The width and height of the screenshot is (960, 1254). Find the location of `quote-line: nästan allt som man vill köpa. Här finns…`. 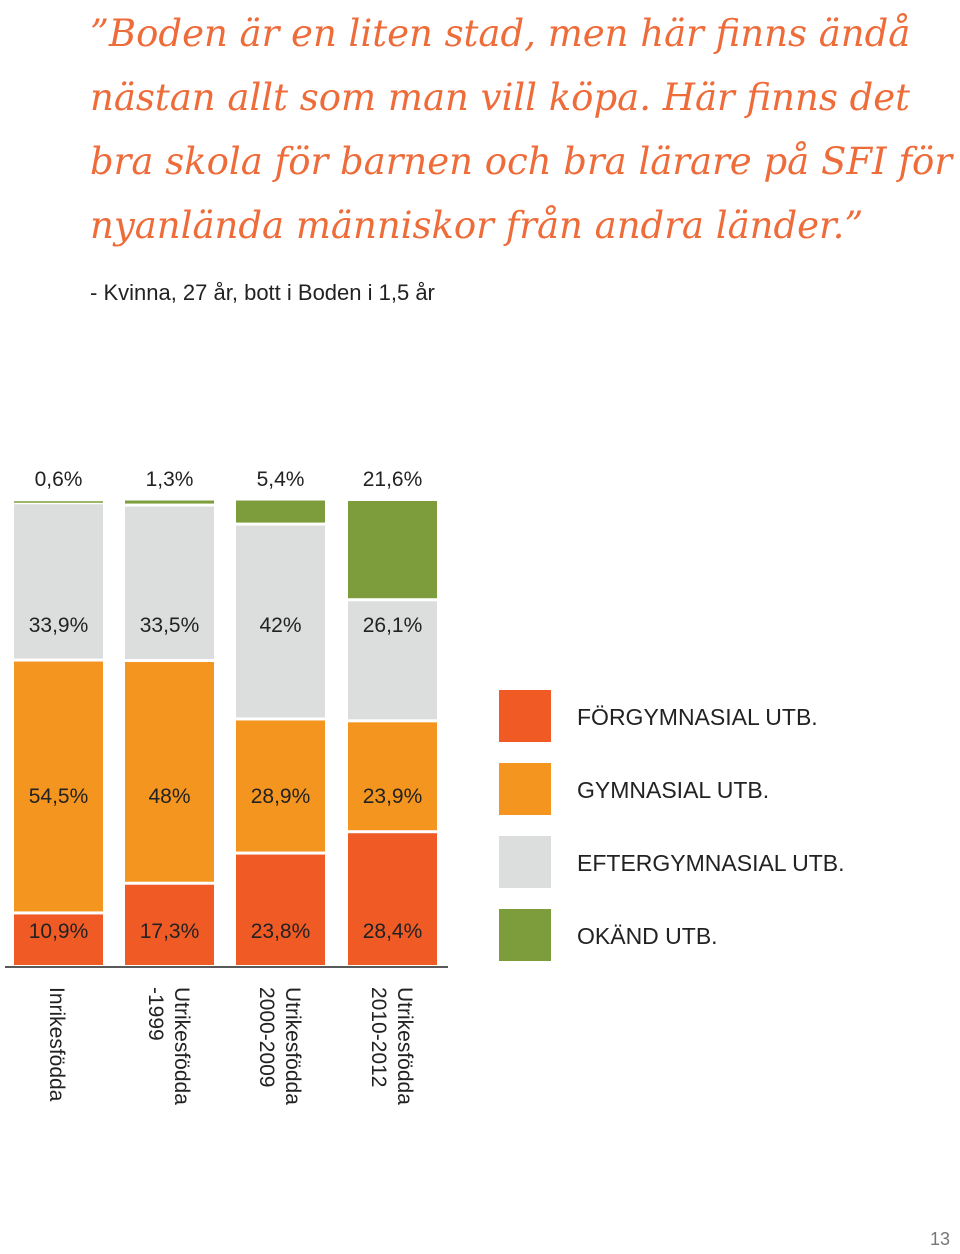

quote-line: nästan allt som man vill köpa. Här finns… is located at coordinates (500, 97).